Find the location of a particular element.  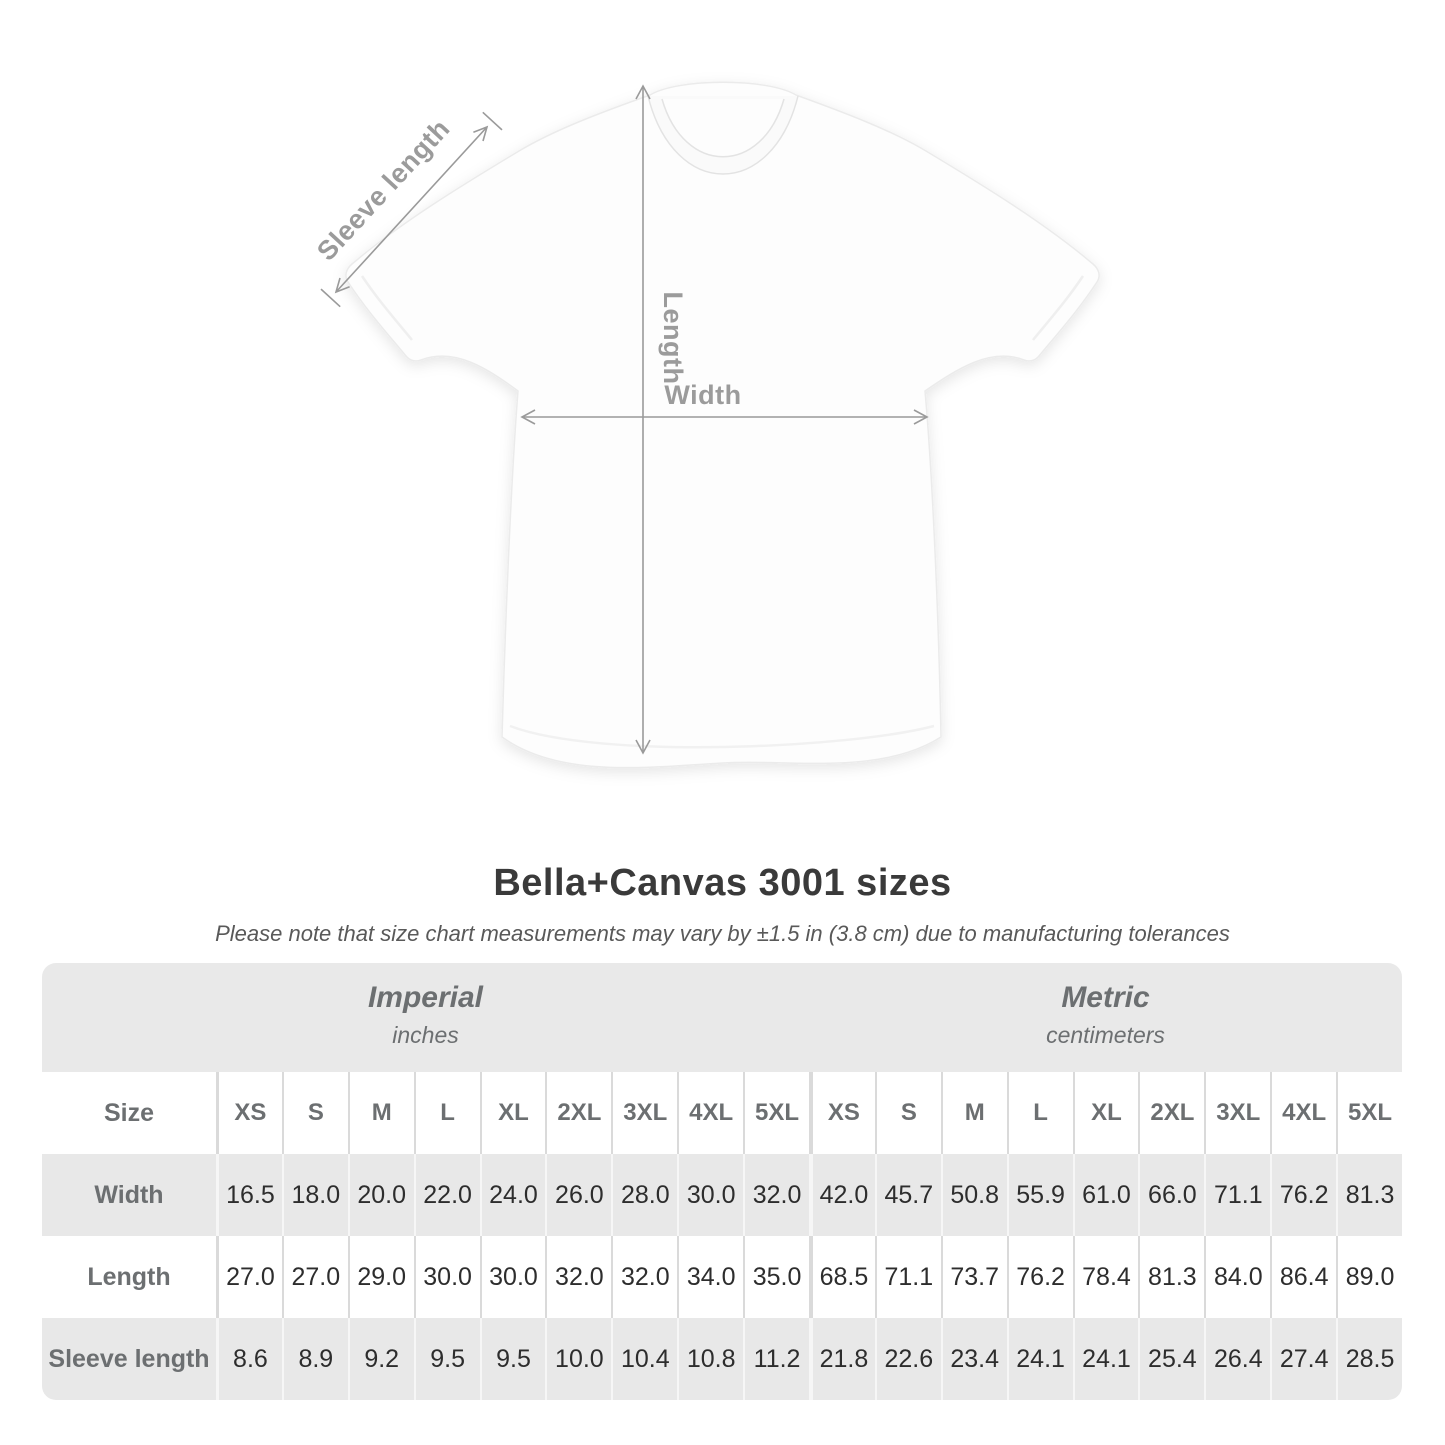

metric-value: 22.6 is located at coordinates (907, 1359).